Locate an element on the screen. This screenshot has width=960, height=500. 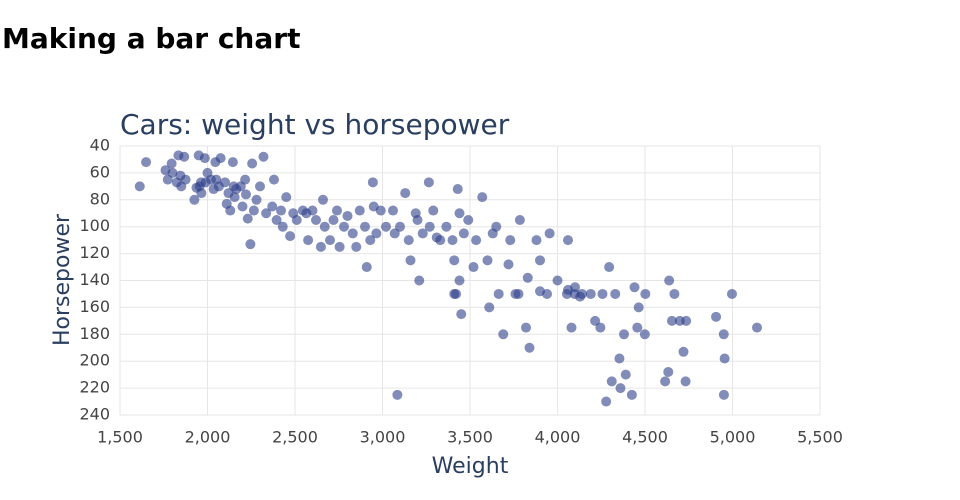
y-tick-label: 140 is located at coordinates (94, 279).